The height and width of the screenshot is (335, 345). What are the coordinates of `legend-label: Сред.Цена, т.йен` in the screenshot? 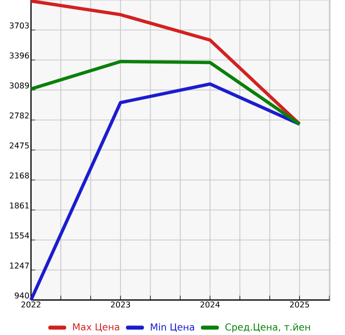 It's located at (267, 327).